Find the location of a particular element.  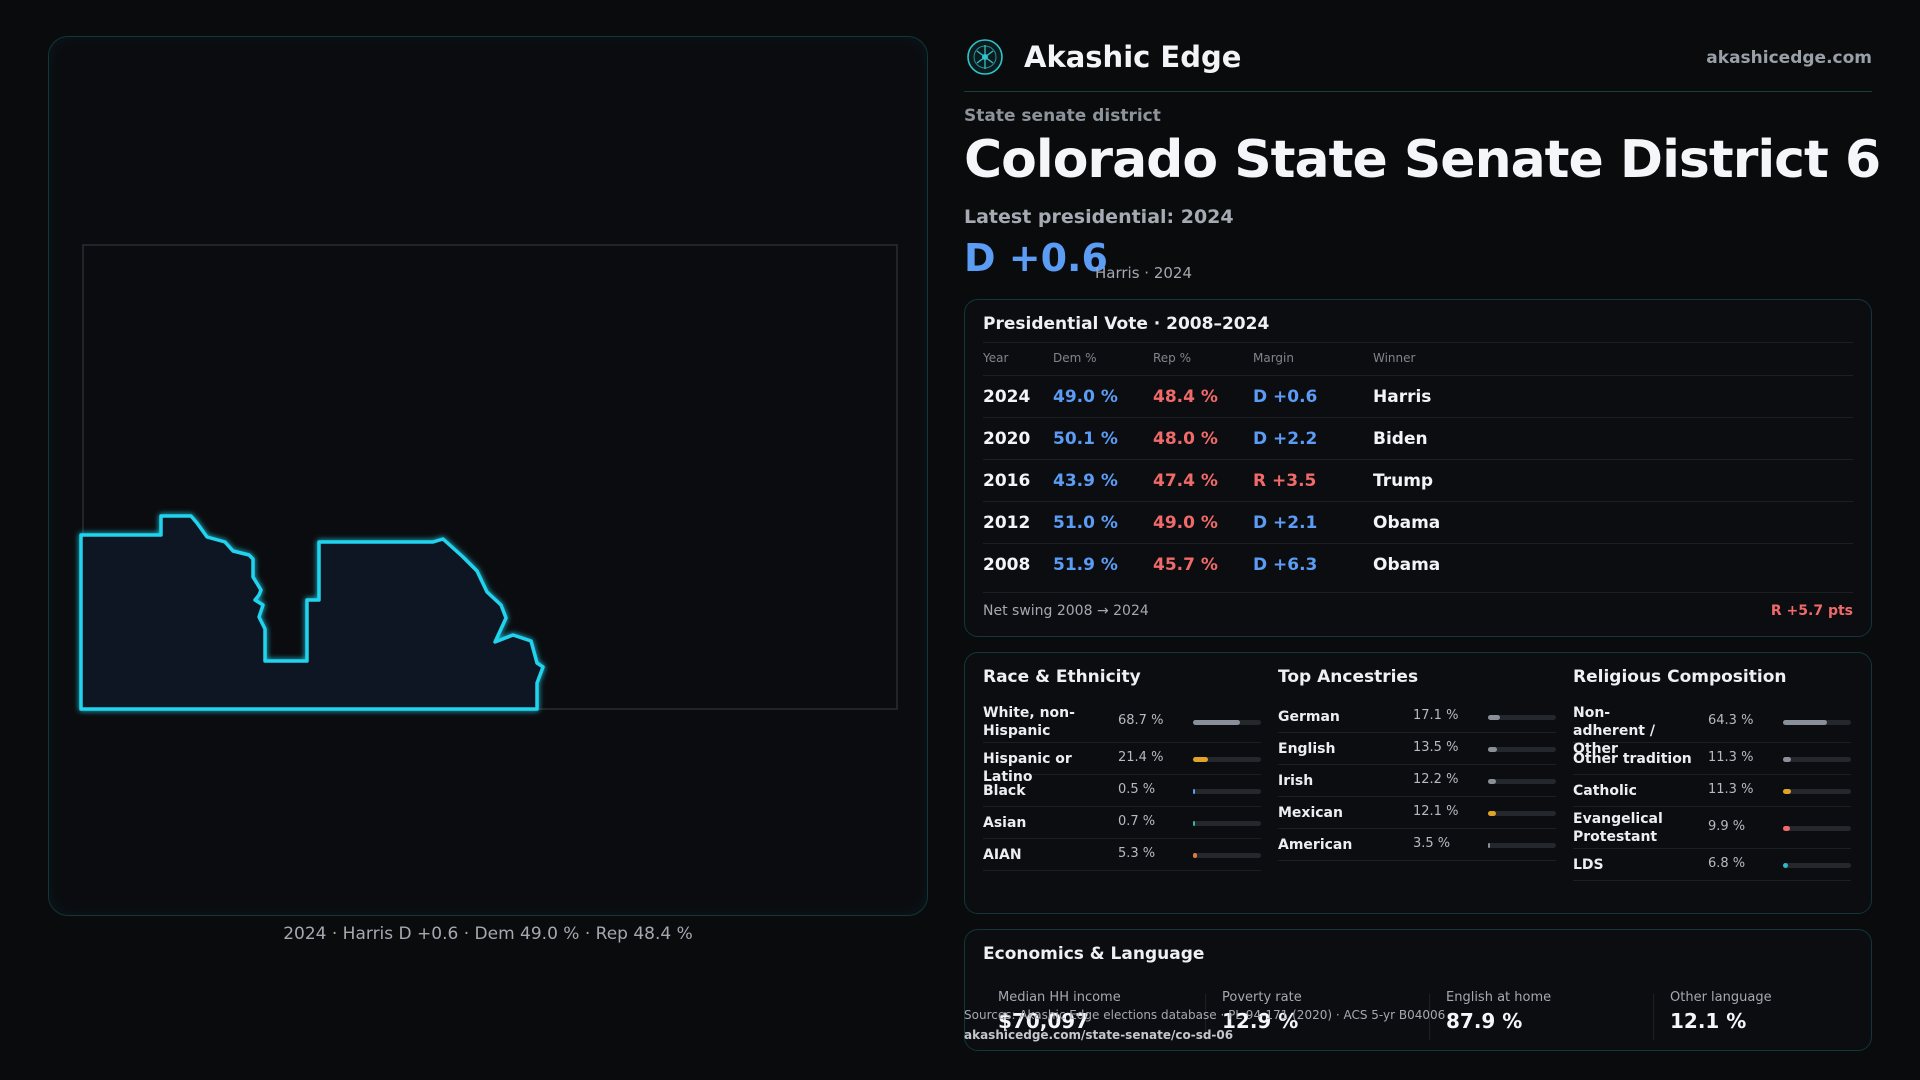

item-label: Catholic is located at coordinates (1605, 791).